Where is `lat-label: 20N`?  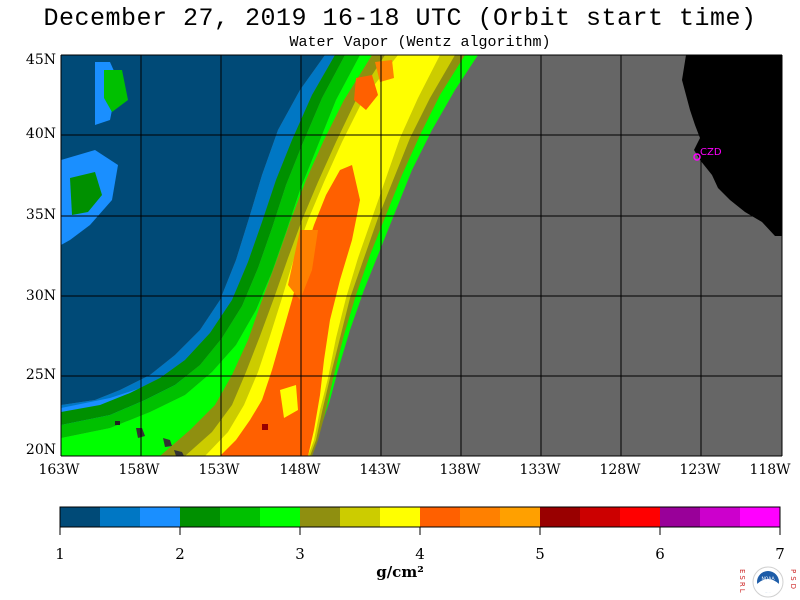
lat-label: 20N is located at coordinates (40, 450).